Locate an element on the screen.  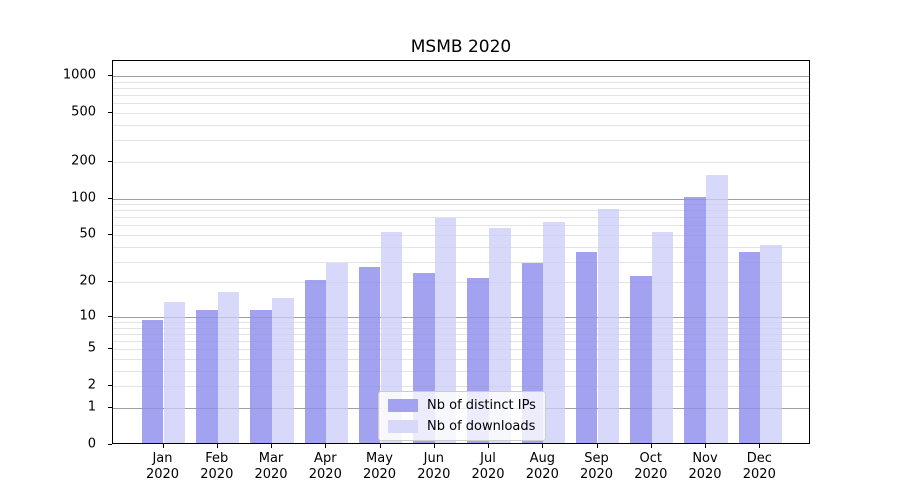
legend-swatch-downloads is located at coordinates (403, 426).